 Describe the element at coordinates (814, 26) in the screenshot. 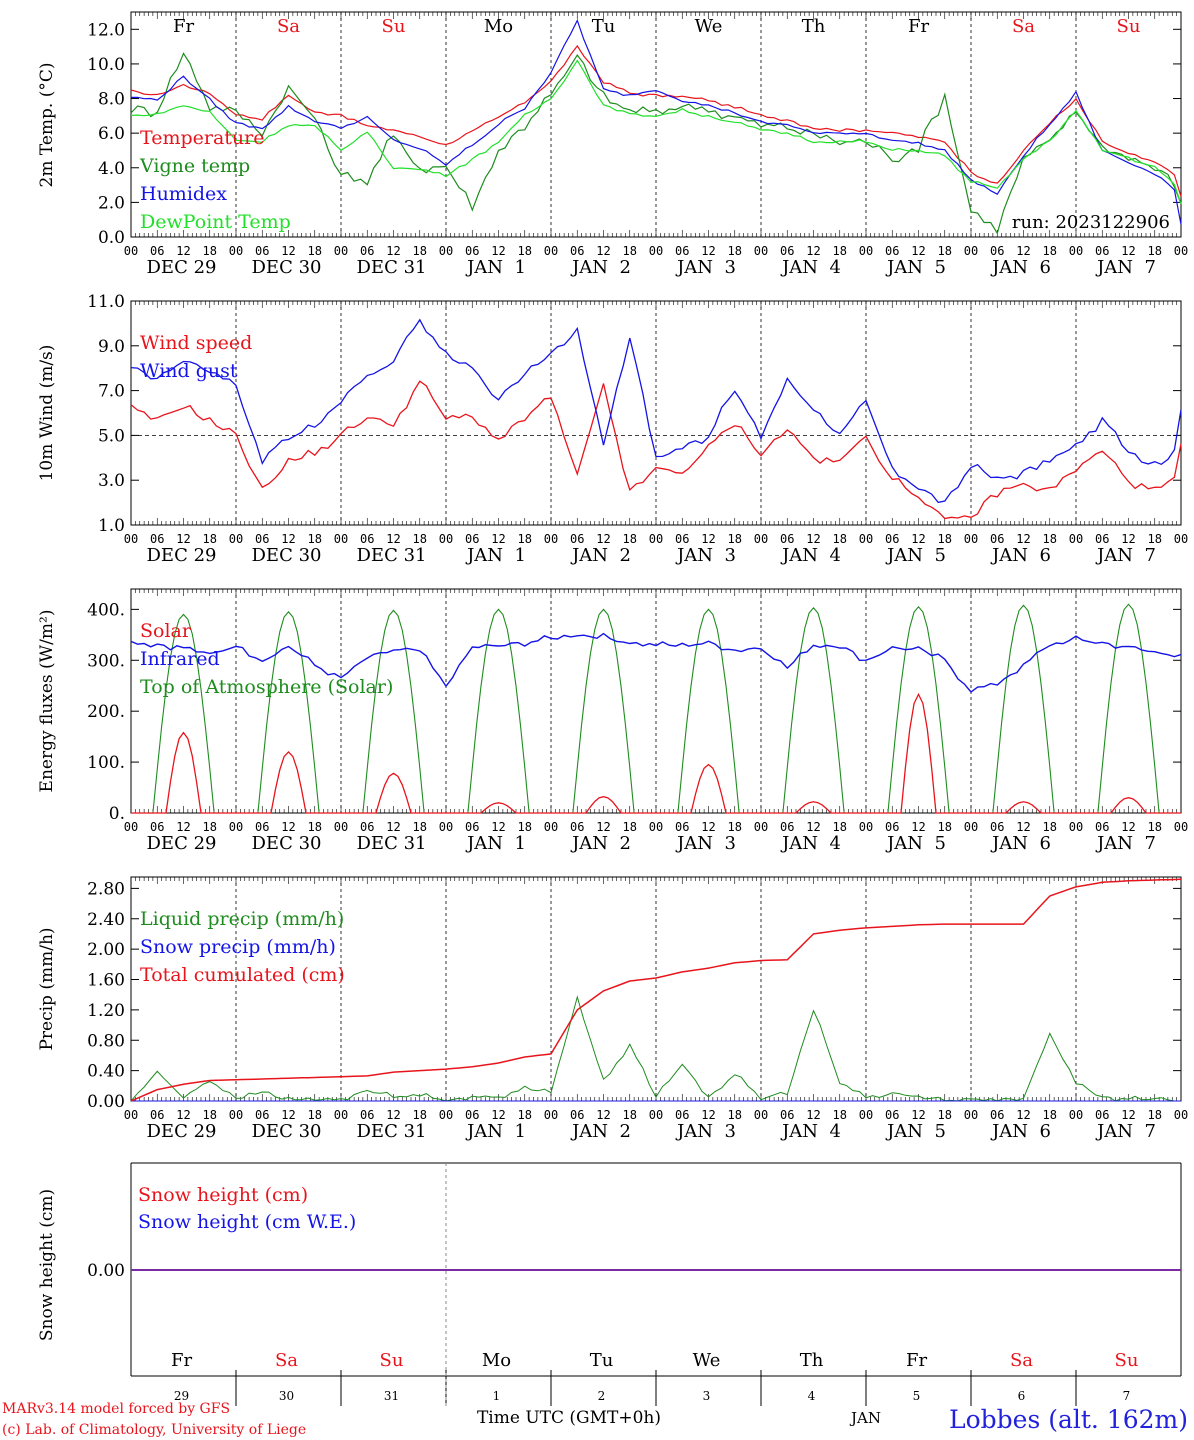

I see `weekday-label: Th` at that location.